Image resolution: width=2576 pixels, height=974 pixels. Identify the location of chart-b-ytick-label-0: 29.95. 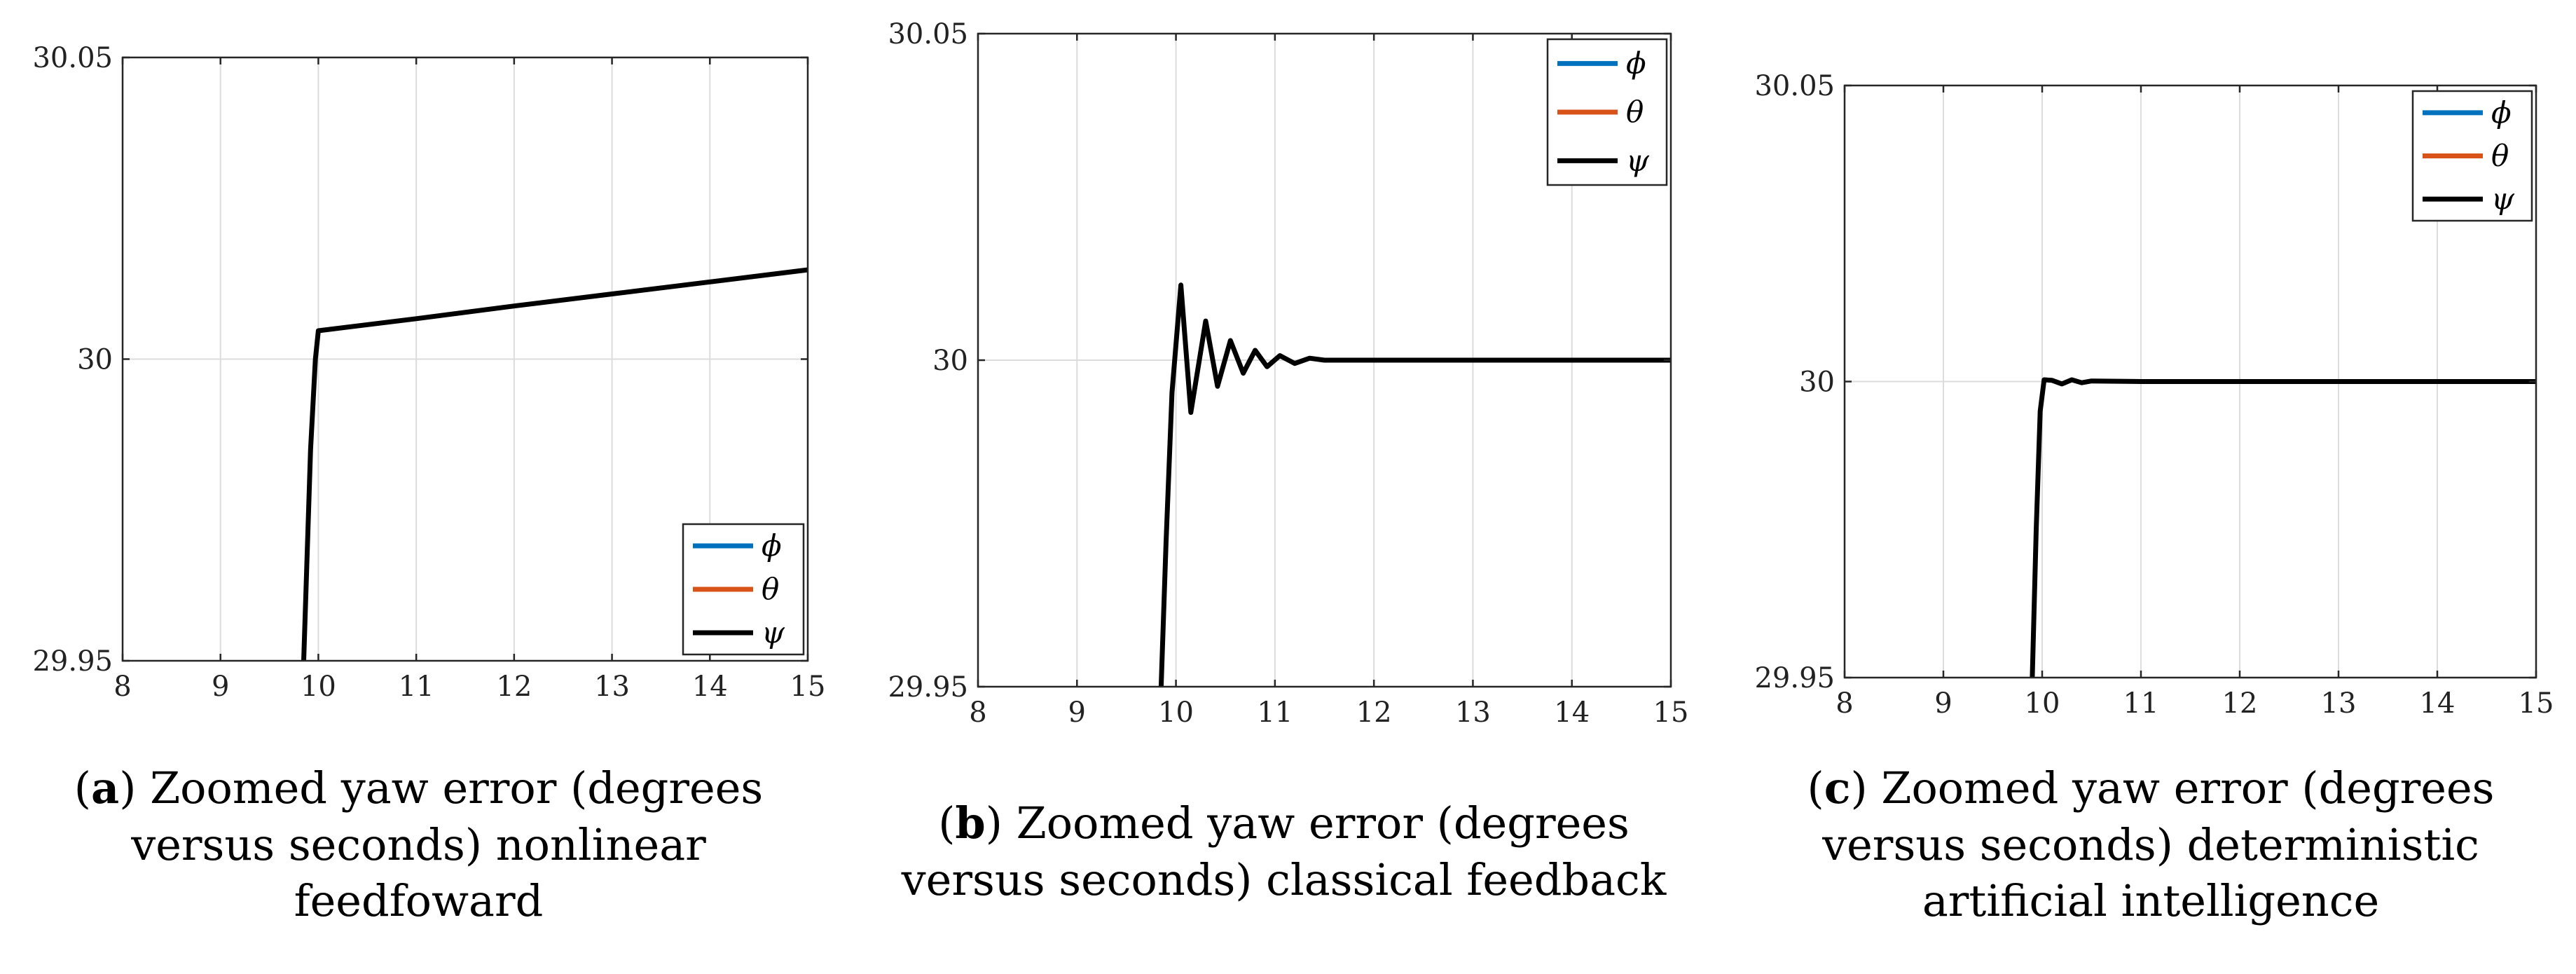
(928, 687).